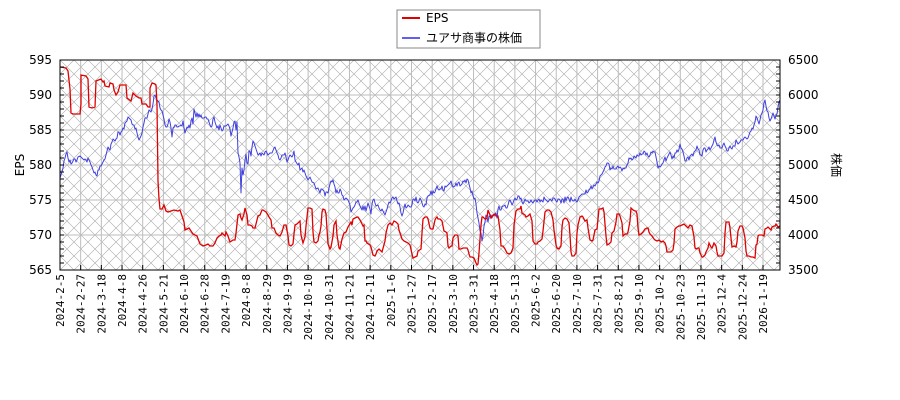 This screenshot has width=900, height=400. Describe the element at coordinates (349, 307) in the screenshot. I see `x-tick-label: 2024-11-21` at that location.